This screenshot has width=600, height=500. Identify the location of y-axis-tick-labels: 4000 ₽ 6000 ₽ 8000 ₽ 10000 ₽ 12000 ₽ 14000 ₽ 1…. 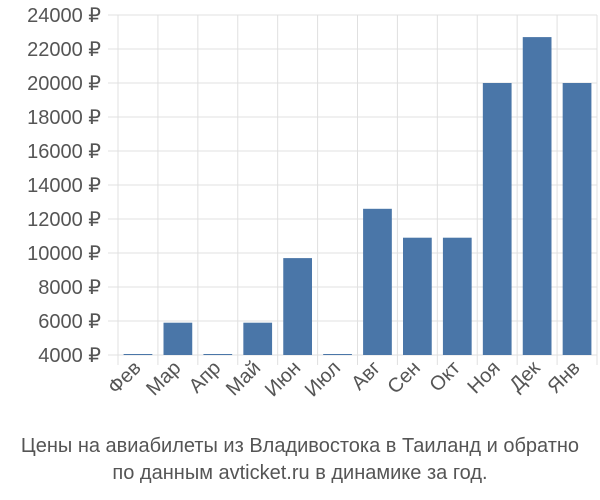
(64, 186).